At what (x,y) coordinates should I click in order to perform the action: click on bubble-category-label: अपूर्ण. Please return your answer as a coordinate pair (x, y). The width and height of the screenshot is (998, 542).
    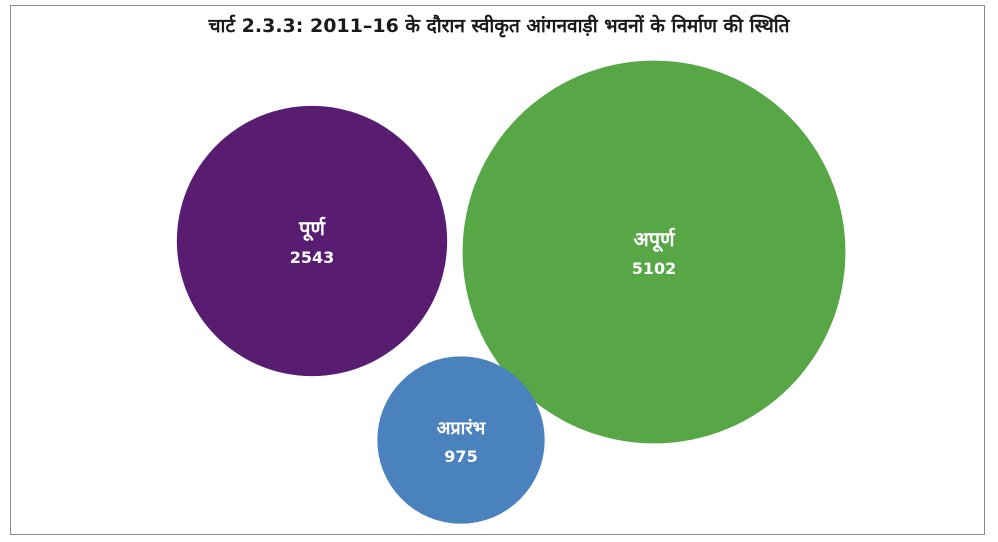
    Looking at the image, I should click on (654, 239).